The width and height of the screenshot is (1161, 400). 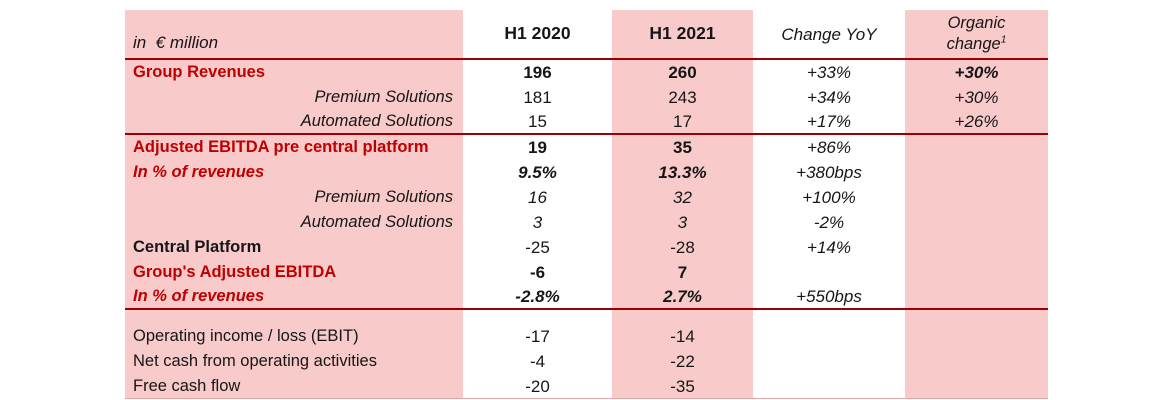 I want to click on spacer-row, so click(x=586, y=317).